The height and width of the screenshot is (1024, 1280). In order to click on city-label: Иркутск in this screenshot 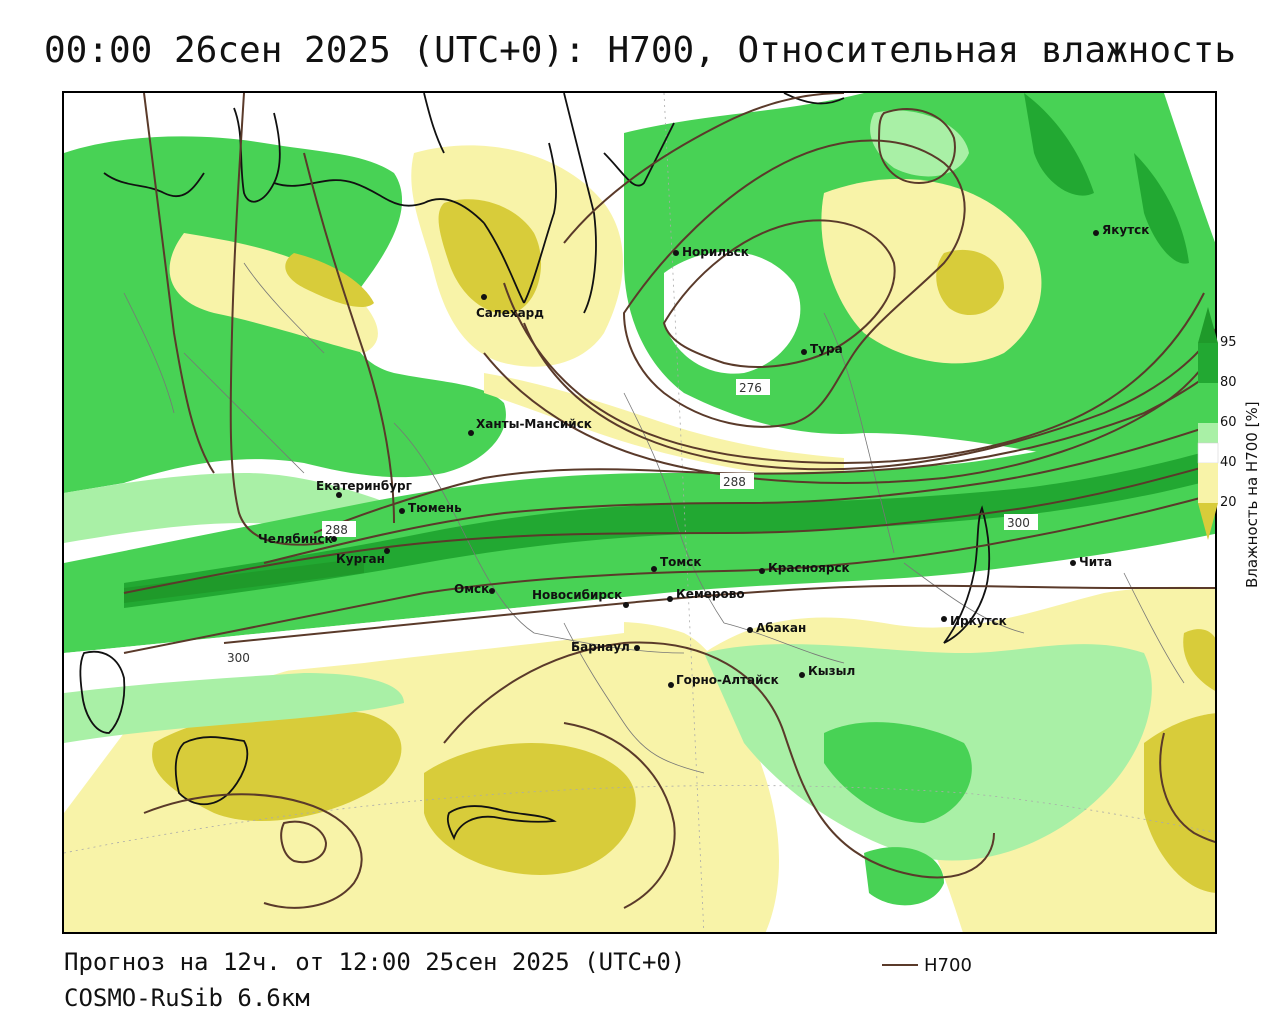, I will do `click(978, 621)`.